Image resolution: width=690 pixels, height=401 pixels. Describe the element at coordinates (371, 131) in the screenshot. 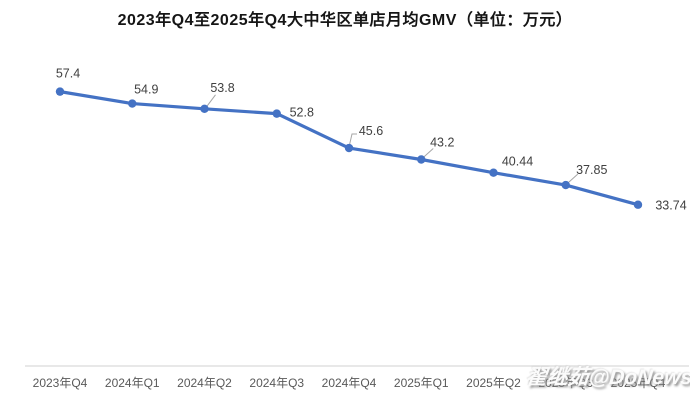

I see `data-label: 45.6` at that location.